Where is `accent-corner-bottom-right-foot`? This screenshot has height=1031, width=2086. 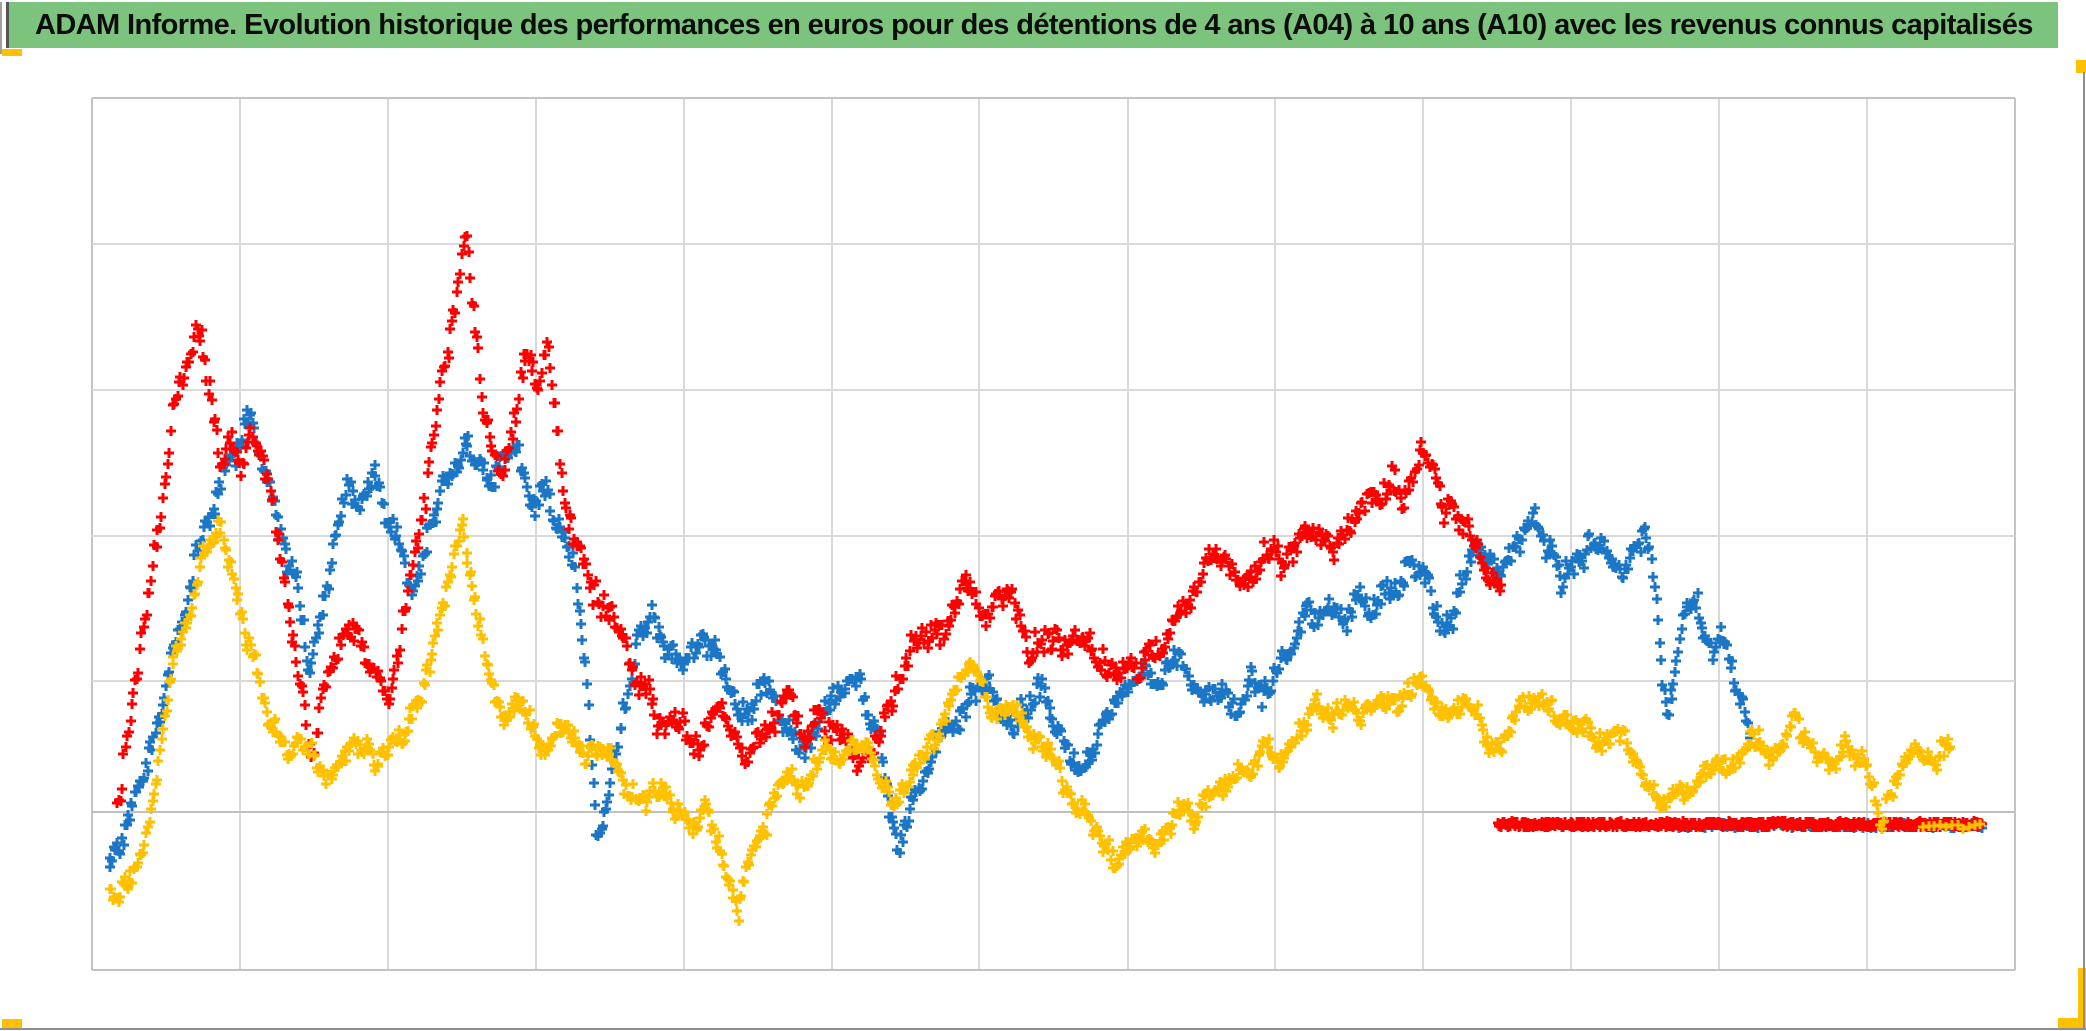 accent-corner-bottom-right-foot is located at coordinates (2072, 1023).